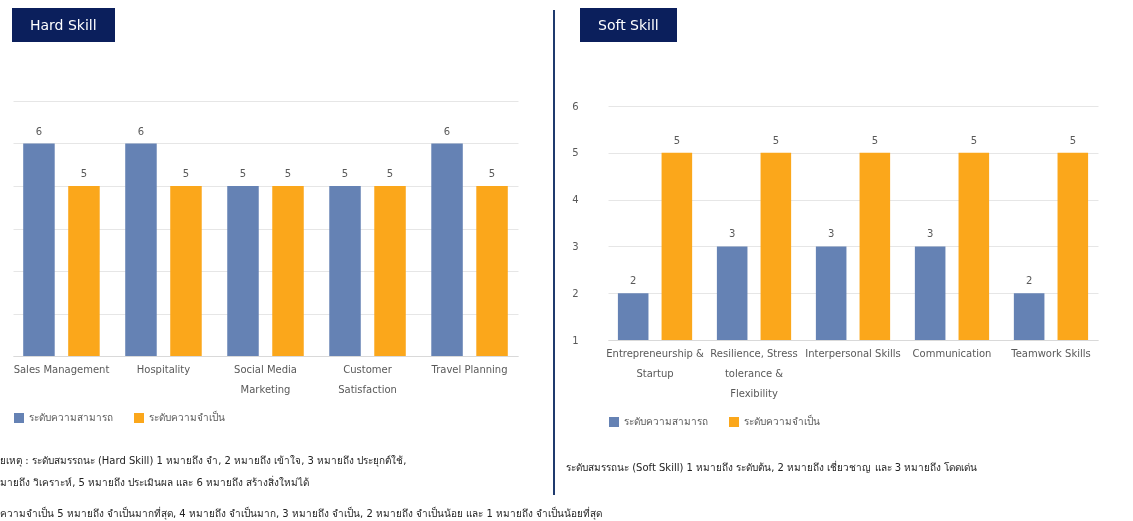 The width and height of the screenshot is (1133, 521). Describe the element at coordinates (469, 369) in the screenshot. I see `x-tick-label: Travel Planning` at that location.